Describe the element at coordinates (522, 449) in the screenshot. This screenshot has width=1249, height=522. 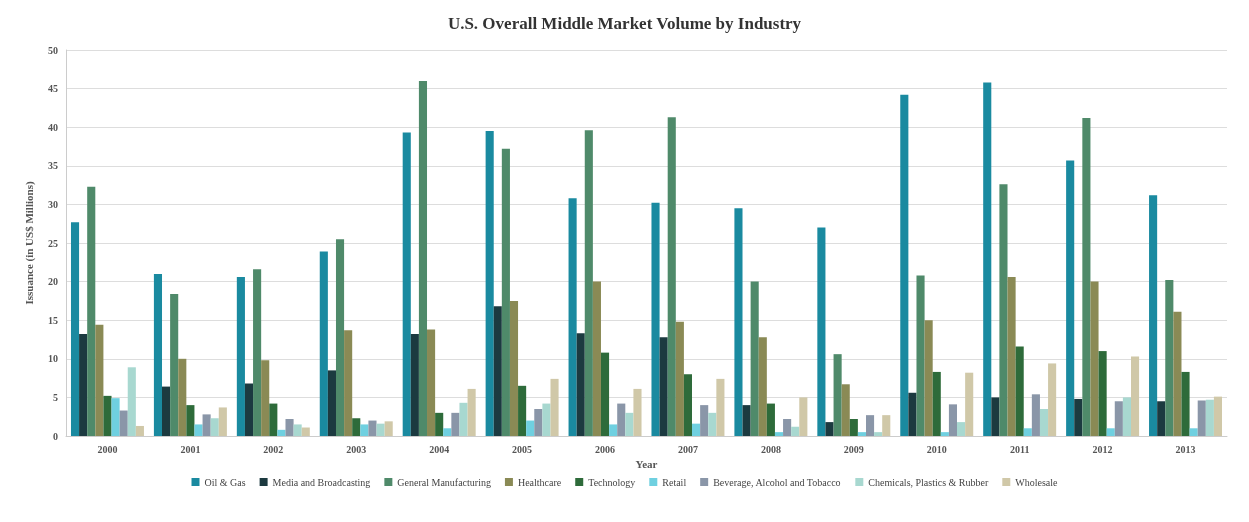
I see `x-tick-label: 2005` at that location.